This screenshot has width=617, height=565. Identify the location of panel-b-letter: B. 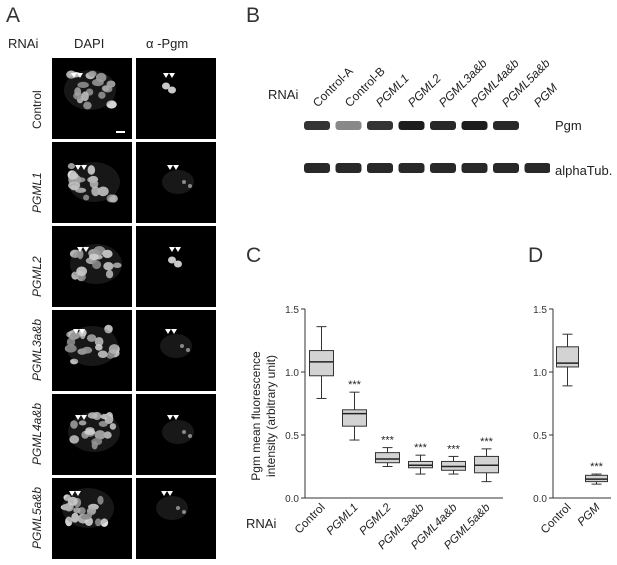
(253, 15).